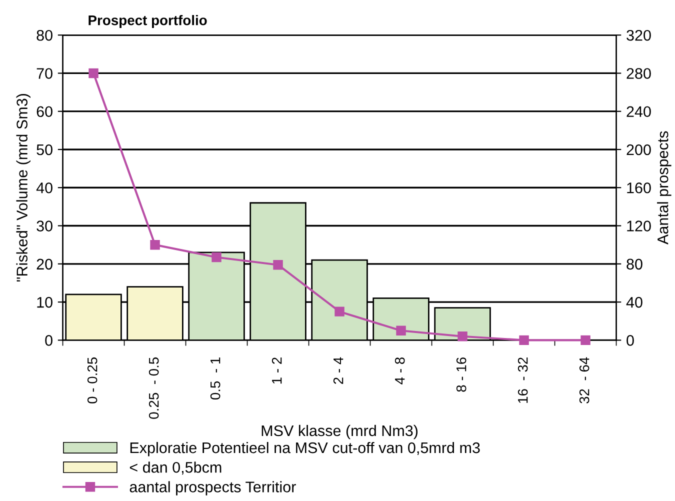 The image size is (675, 501). Describe the element at coordinates (44, 302) in the screenshot. I see `y-tick-label: 10` at that location.